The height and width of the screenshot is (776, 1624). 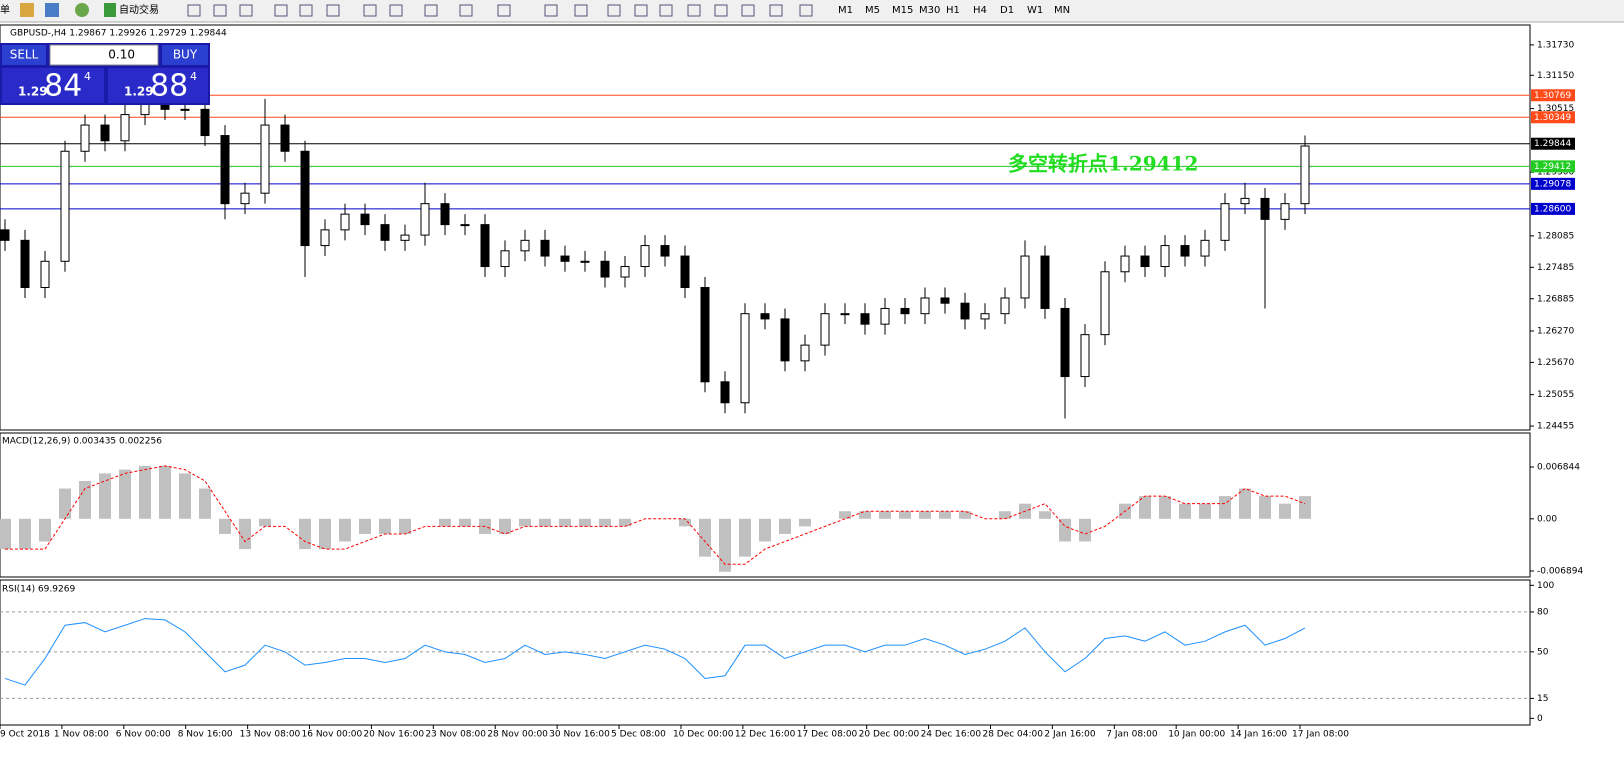 I want to click on sell-pips: 84, so click(x=63, y=86).